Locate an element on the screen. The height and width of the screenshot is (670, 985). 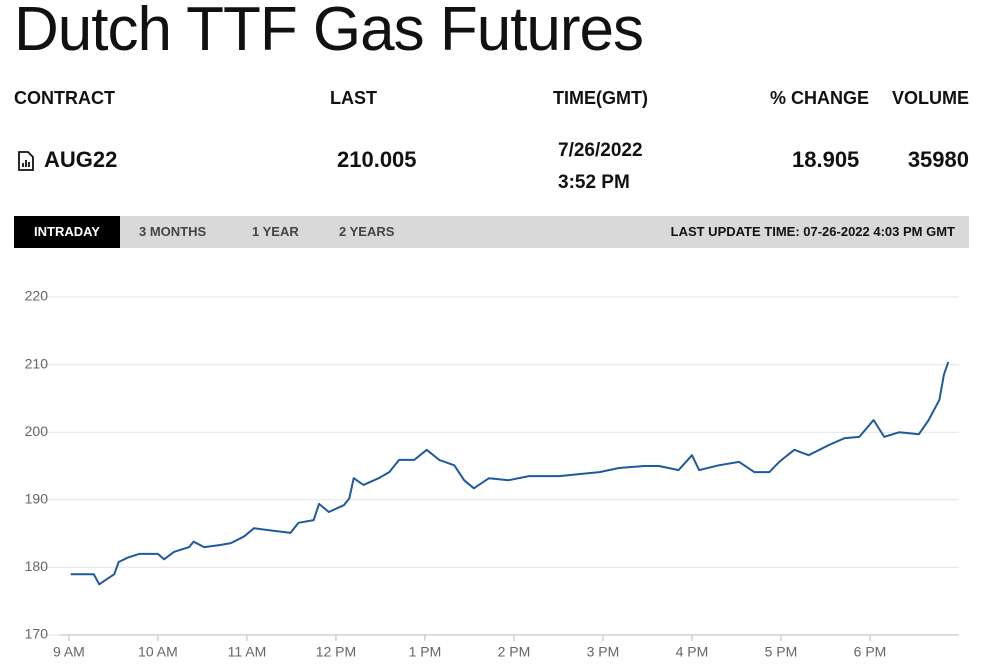
column-header: TIME(GMT) is located at coordinates (600, 98).